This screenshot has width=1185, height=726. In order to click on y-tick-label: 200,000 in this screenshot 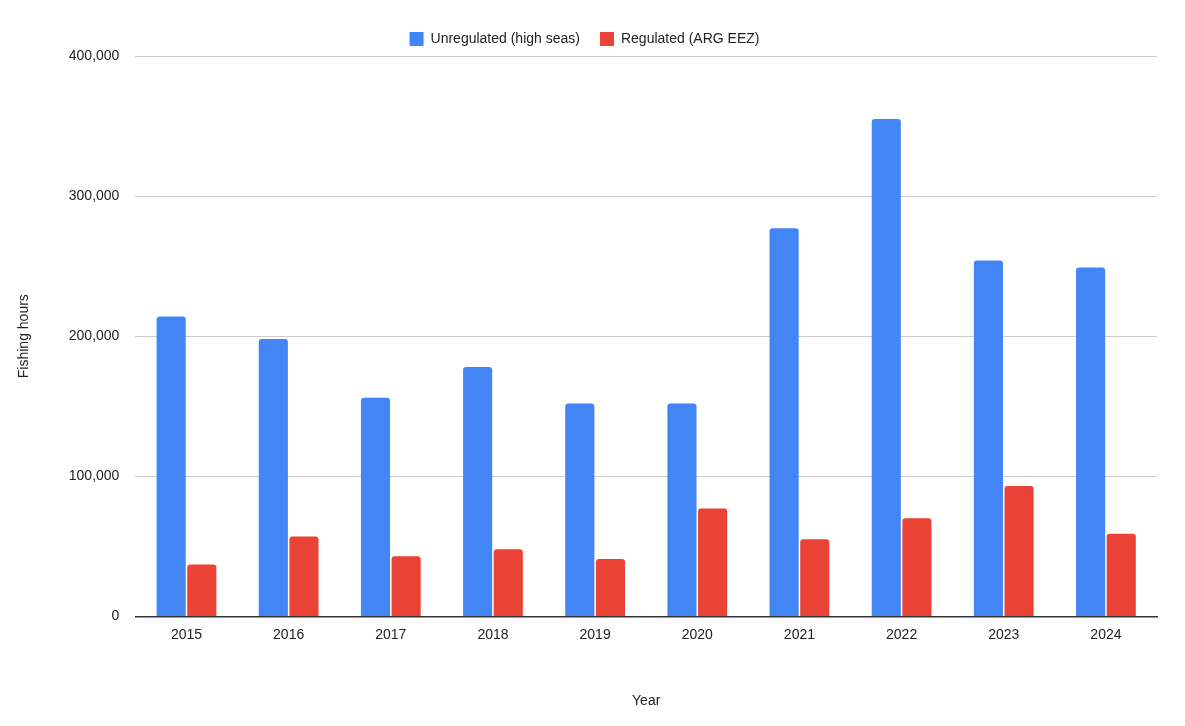, I will do `click(94, 335)`.